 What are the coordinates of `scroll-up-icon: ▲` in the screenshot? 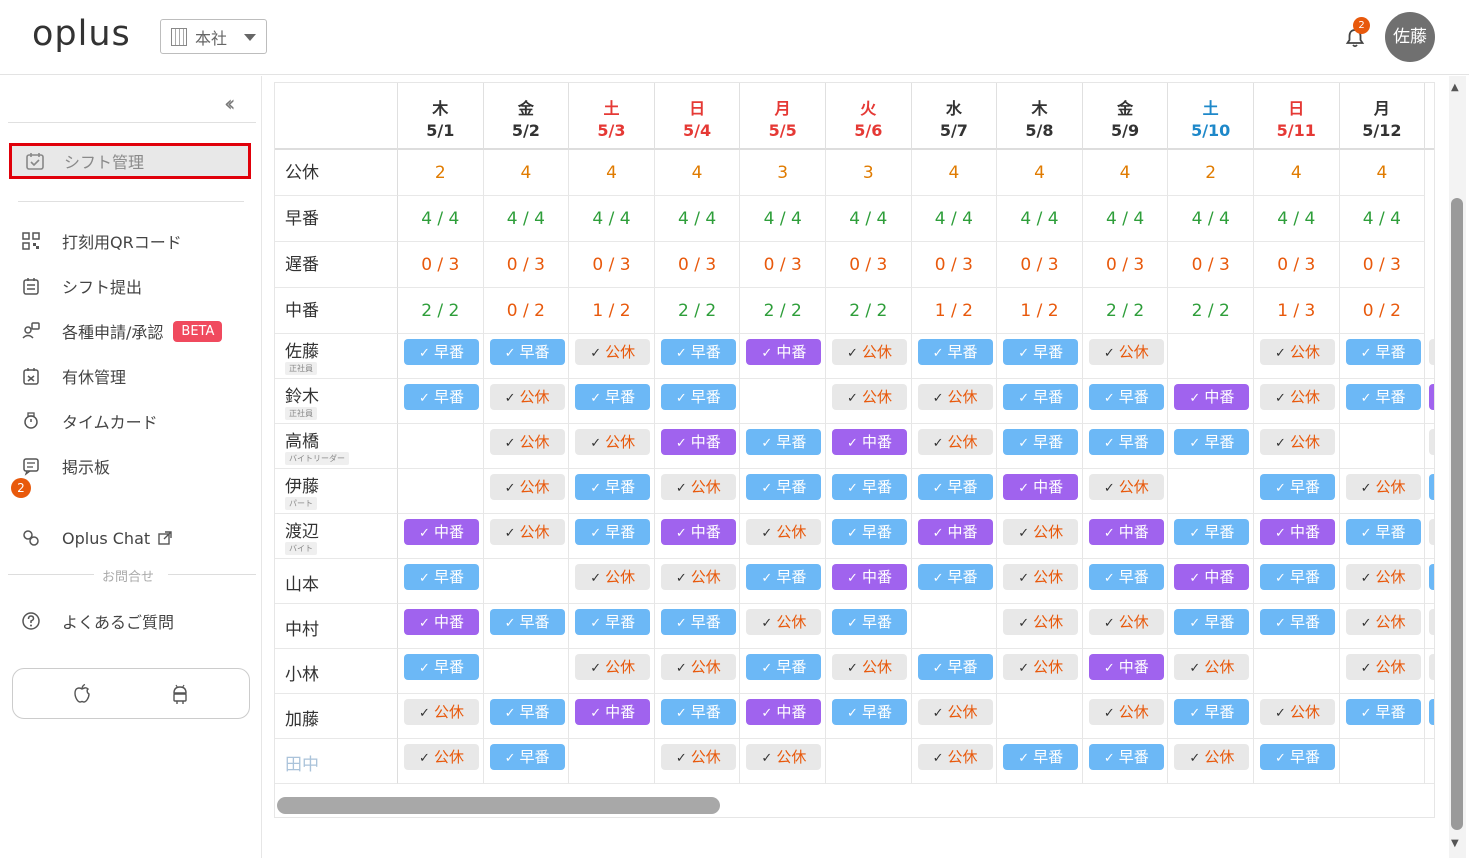 It's located at (1455, 87).